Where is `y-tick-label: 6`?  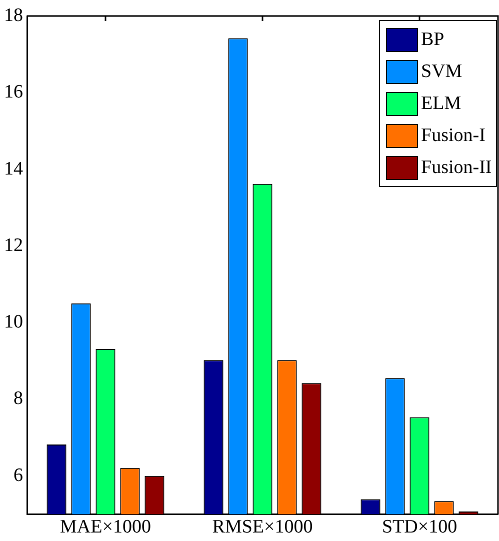 y-tick-label: 6 is located at coordinates (18, 475).